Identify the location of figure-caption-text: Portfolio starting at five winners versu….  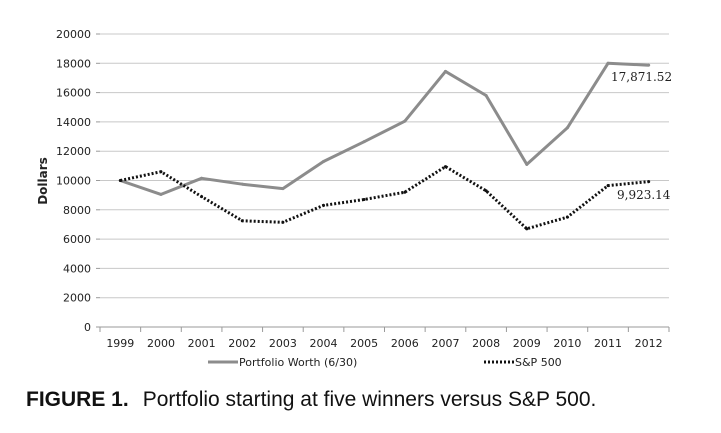
(369, 399).